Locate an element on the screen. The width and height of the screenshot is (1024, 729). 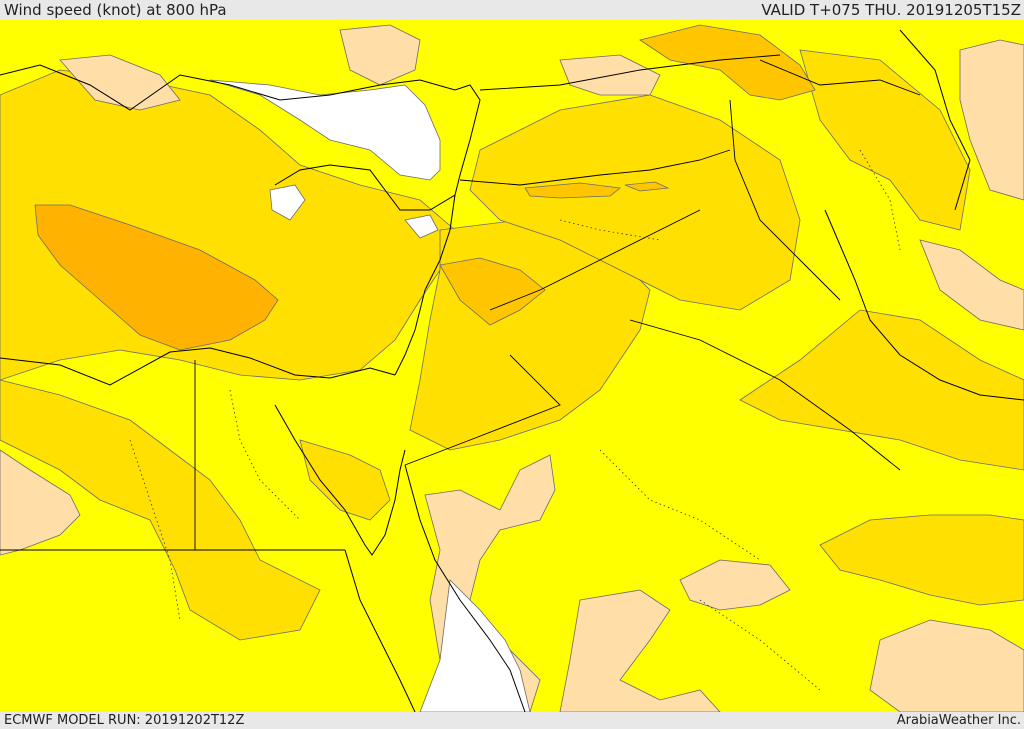
orange-core-iran is located at coordinates (727, 62).